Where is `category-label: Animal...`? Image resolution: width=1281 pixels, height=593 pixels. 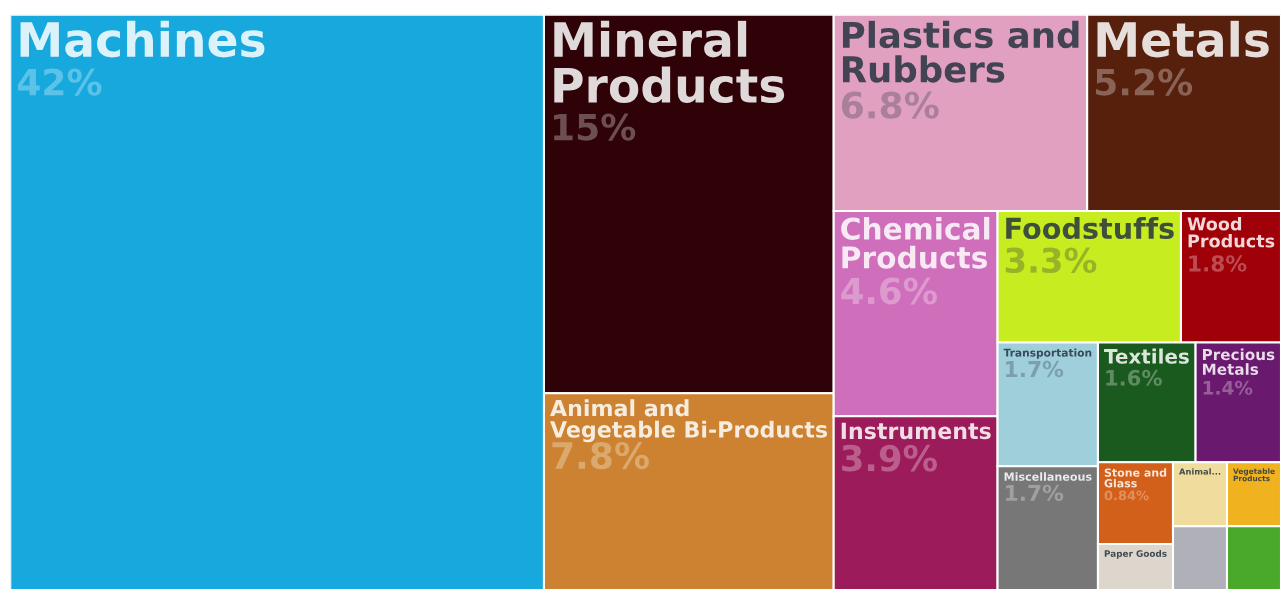
category-label: Animal... is located at coordinates (1200, 471).